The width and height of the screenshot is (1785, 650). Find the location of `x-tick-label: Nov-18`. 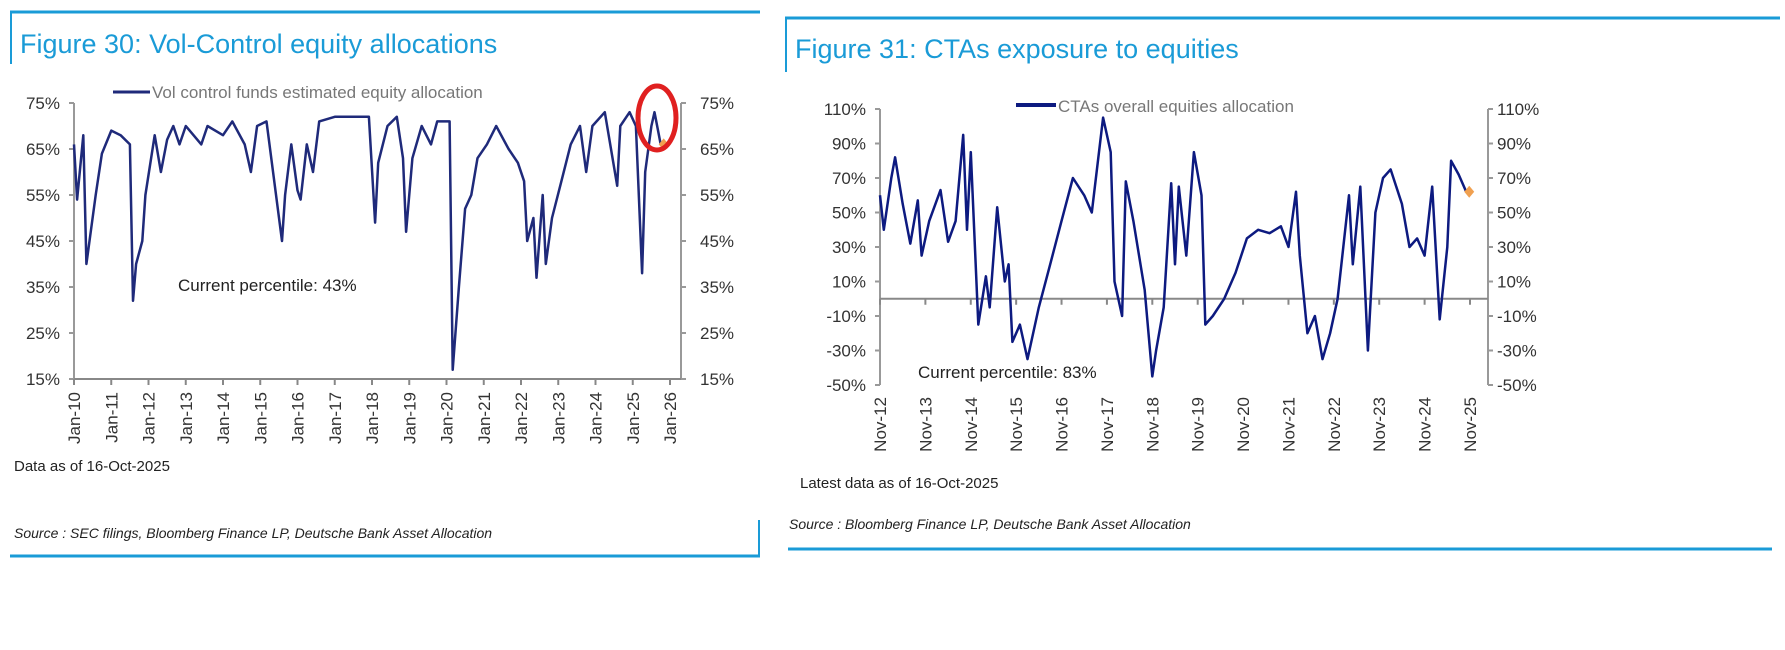

x-tick-label: Nov-18 is located at coordinates (1152, 424).